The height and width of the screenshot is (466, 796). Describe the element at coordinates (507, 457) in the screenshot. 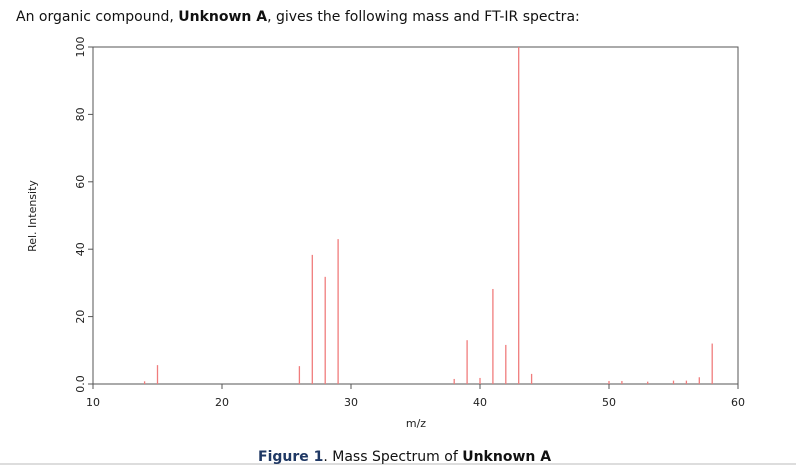

I see `caption-bold: Unknown A` at that location.